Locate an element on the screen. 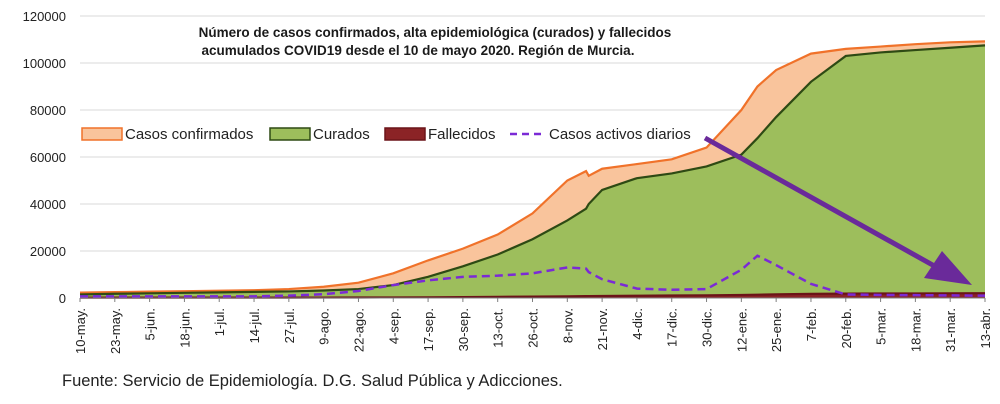  x-tick-label: 26-oct. is located at coordinates (533, 328).